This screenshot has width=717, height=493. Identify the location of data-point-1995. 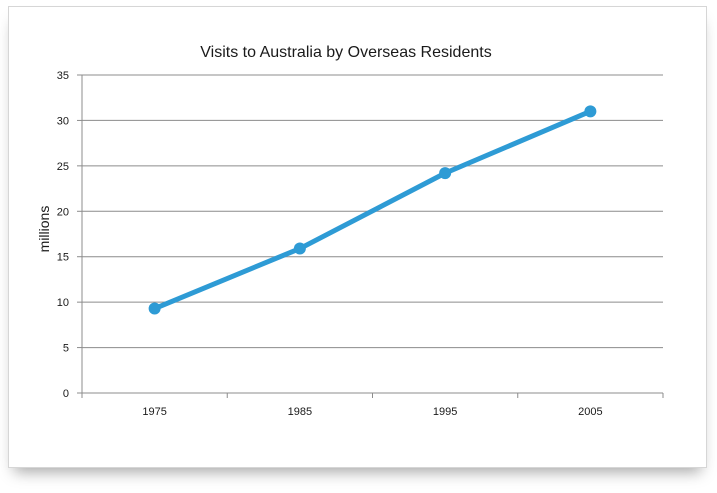
(445, 173).